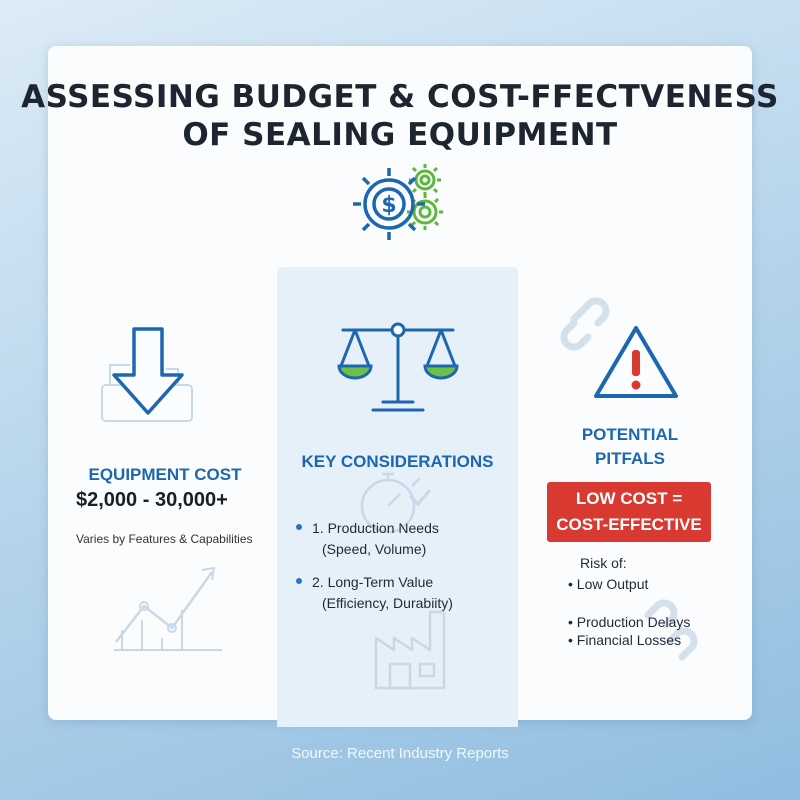  Describe the element at coordinates (164, 539) in the screenshot. I see `equipment-cost-note: Varies by Features & Capabilities` at that location.